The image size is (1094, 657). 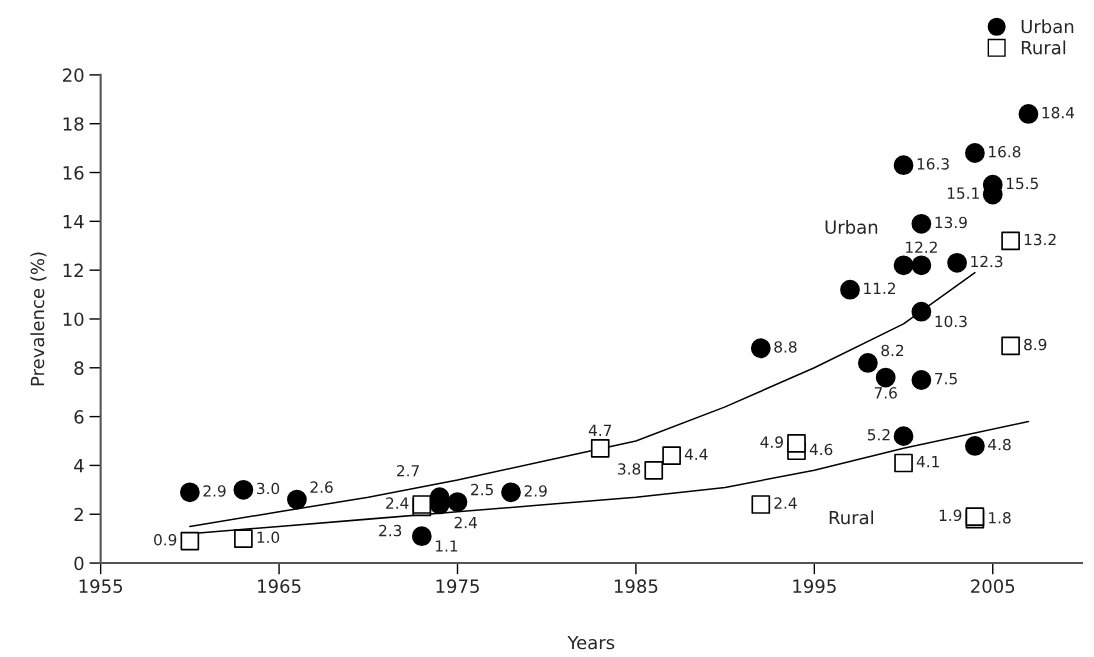 I want to click on data-label: 4.8, so click(x=999, y=444).